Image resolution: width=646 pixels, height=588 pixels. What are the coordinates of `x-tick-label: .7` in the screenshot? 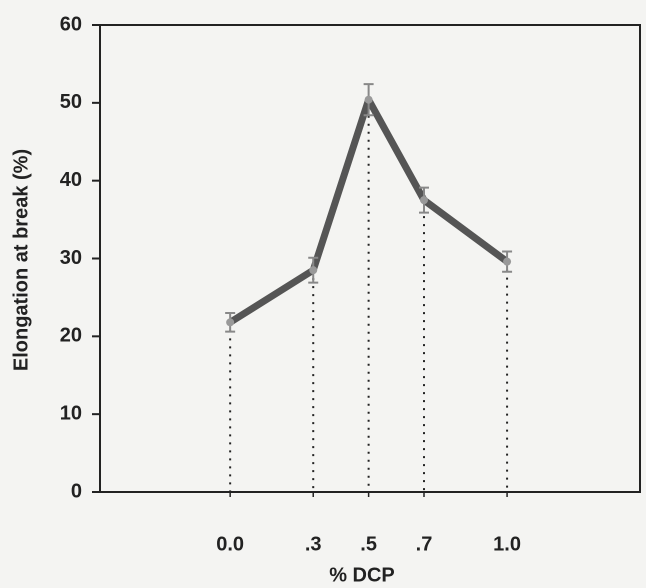 It's located at (424, 544).